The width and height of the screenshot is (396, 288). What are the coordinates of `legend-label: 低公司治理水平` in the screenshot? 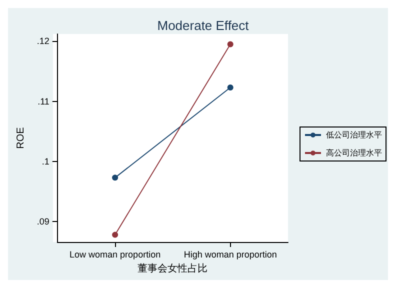 It's located at (354, 135).